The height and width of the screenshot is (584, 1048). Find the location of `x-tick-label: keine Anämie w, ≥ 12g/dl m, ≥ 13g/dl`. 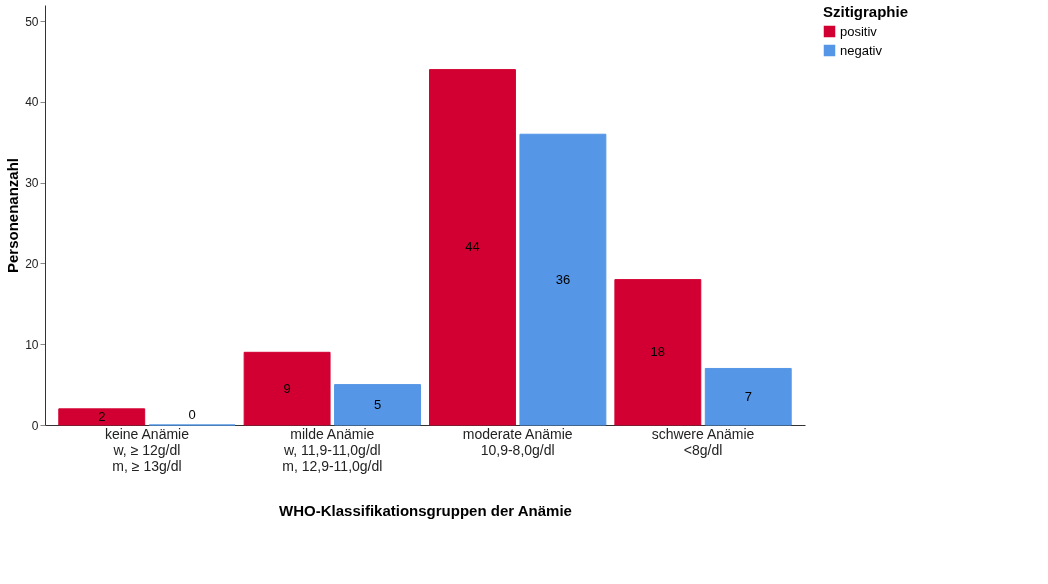

x-tick-label: keine Anämie w, ≥ 12g/dl m, ≥ 13g/dl is located at coordinates (147, 449).